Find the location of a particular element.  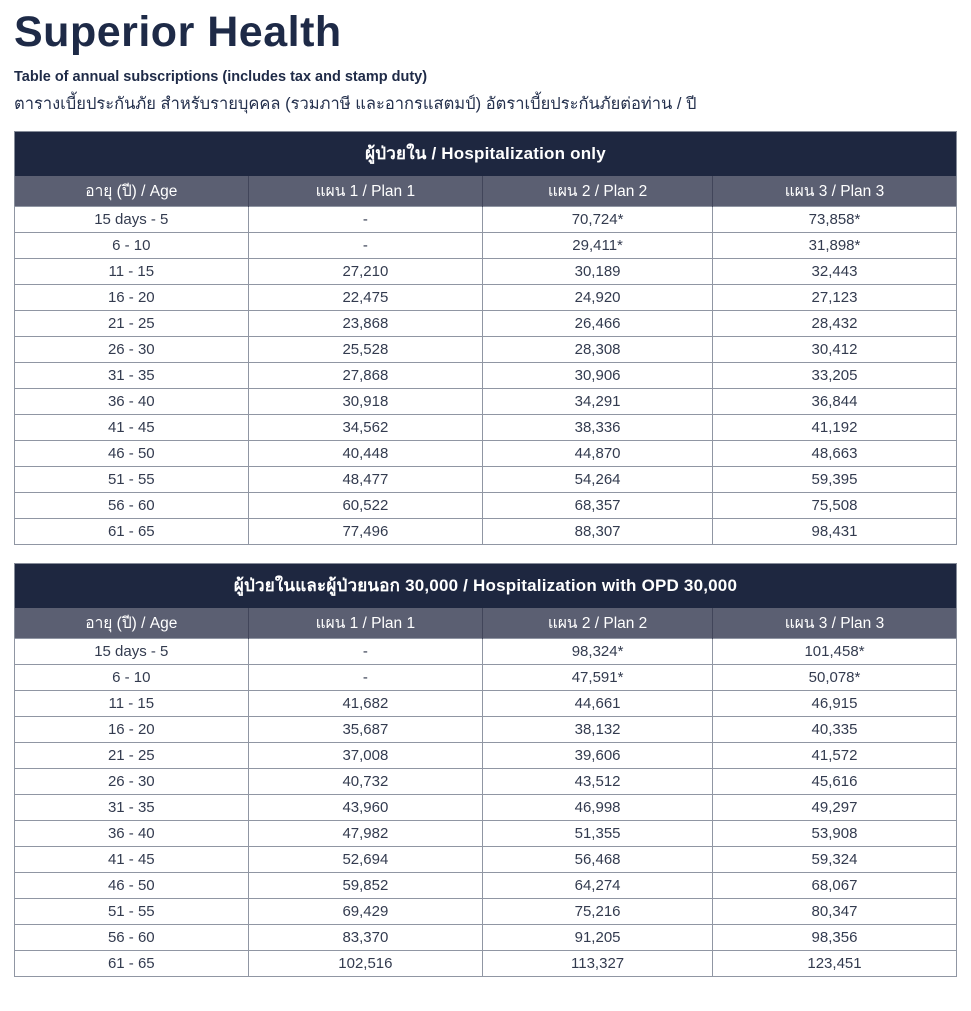

premium-cell: 45,616 is located at coordinates (834, 781).